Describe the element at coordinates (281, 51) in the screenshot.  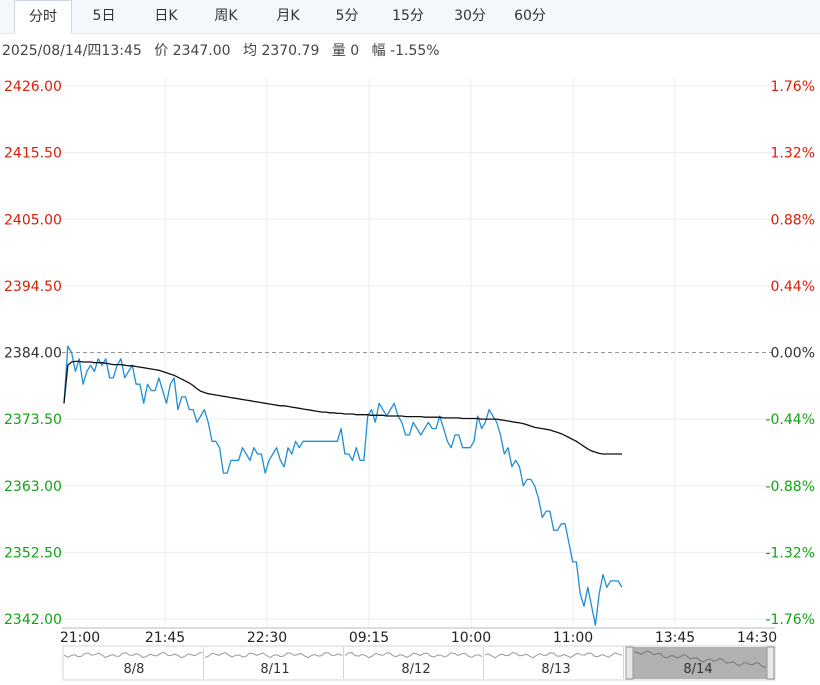
I see `quote-average: 均 2370.79` at that location.